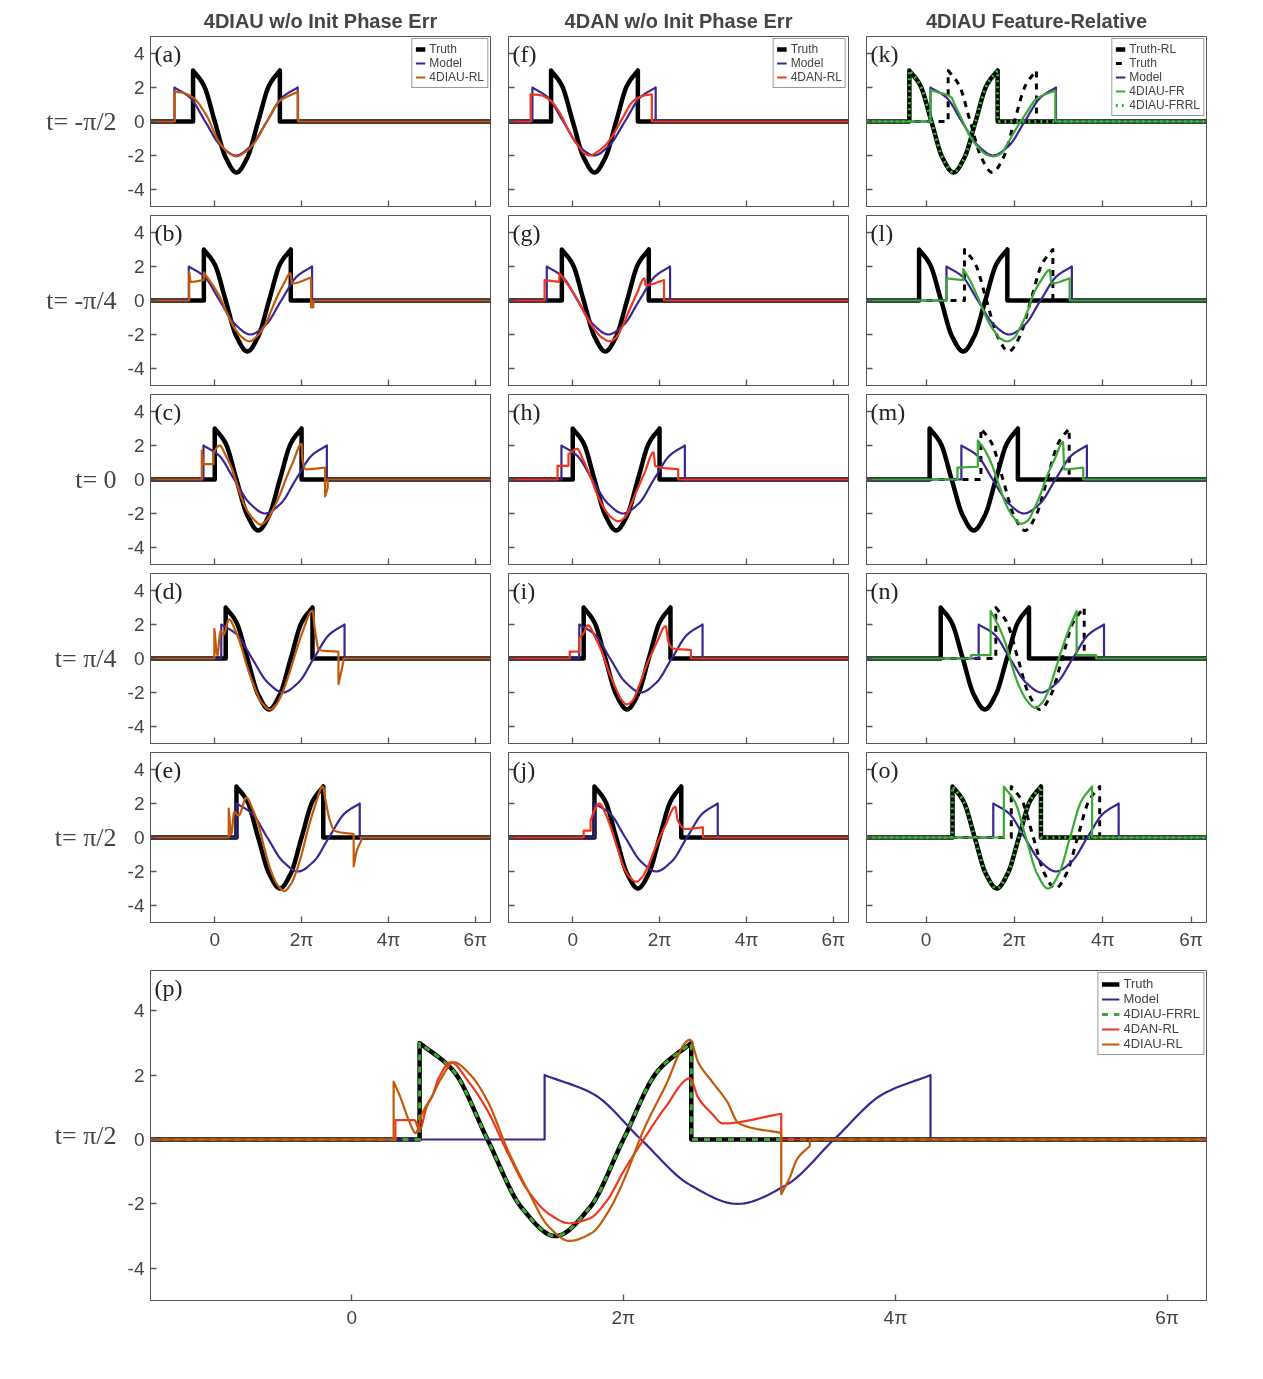  I want to click on legend-label: 4DIAU-FR, so click(1157, 91).